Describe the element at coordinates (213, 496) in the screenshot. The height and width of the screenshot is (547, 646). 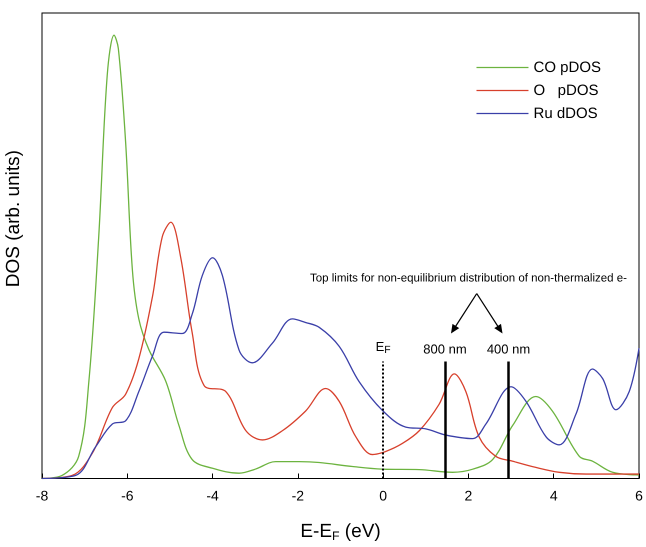
I see `x-tick-label: -4` at that location.